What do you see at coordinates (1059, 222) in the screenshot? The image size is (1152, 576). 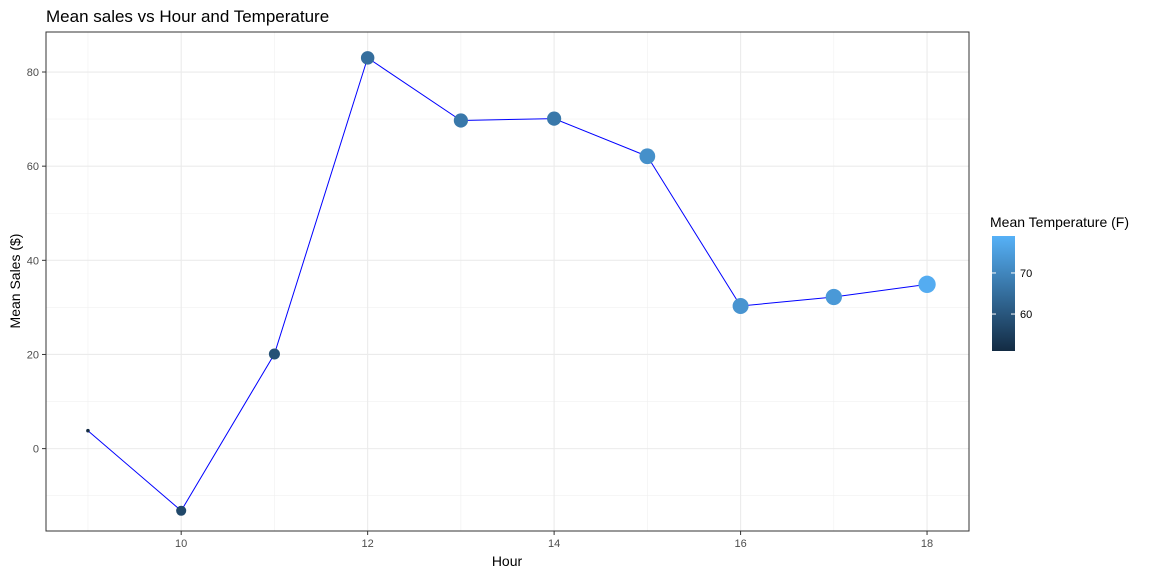 I see `legend-title: Mean Temperature (F)` at bounding box center [1059, 222].